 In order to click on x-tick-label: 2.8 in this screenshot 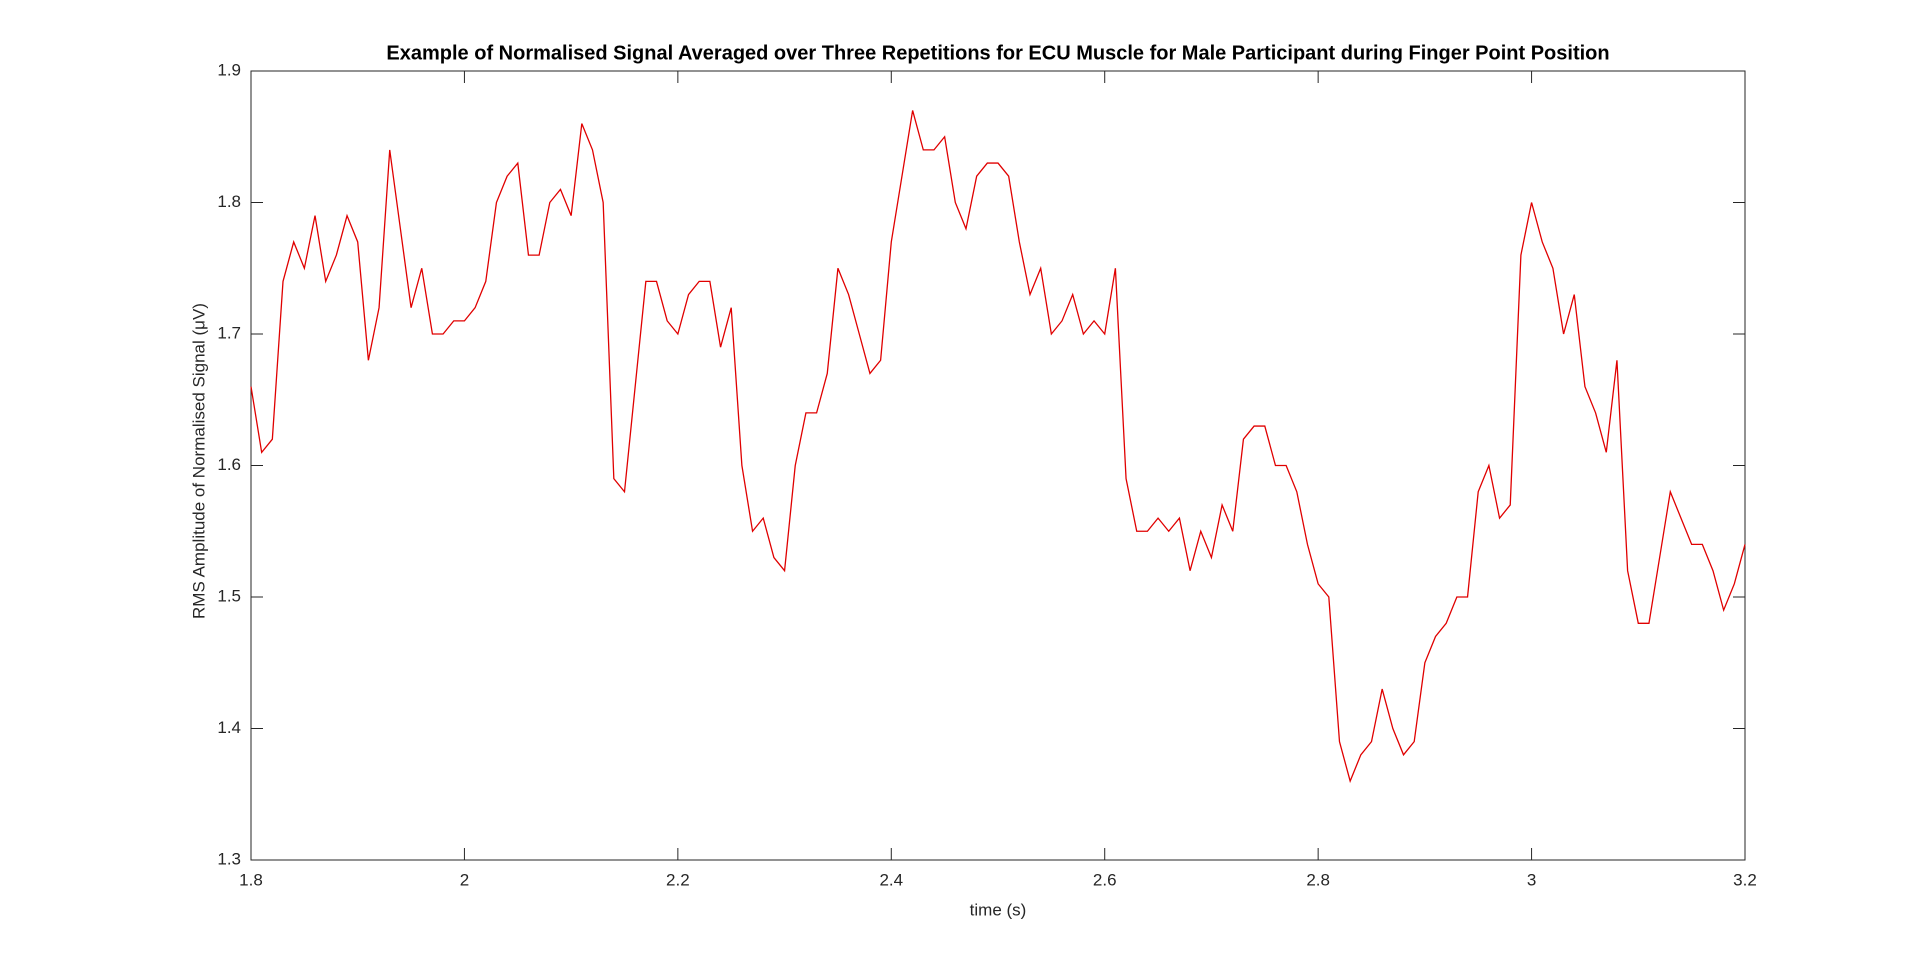, I will do `click(1318, 879)`.